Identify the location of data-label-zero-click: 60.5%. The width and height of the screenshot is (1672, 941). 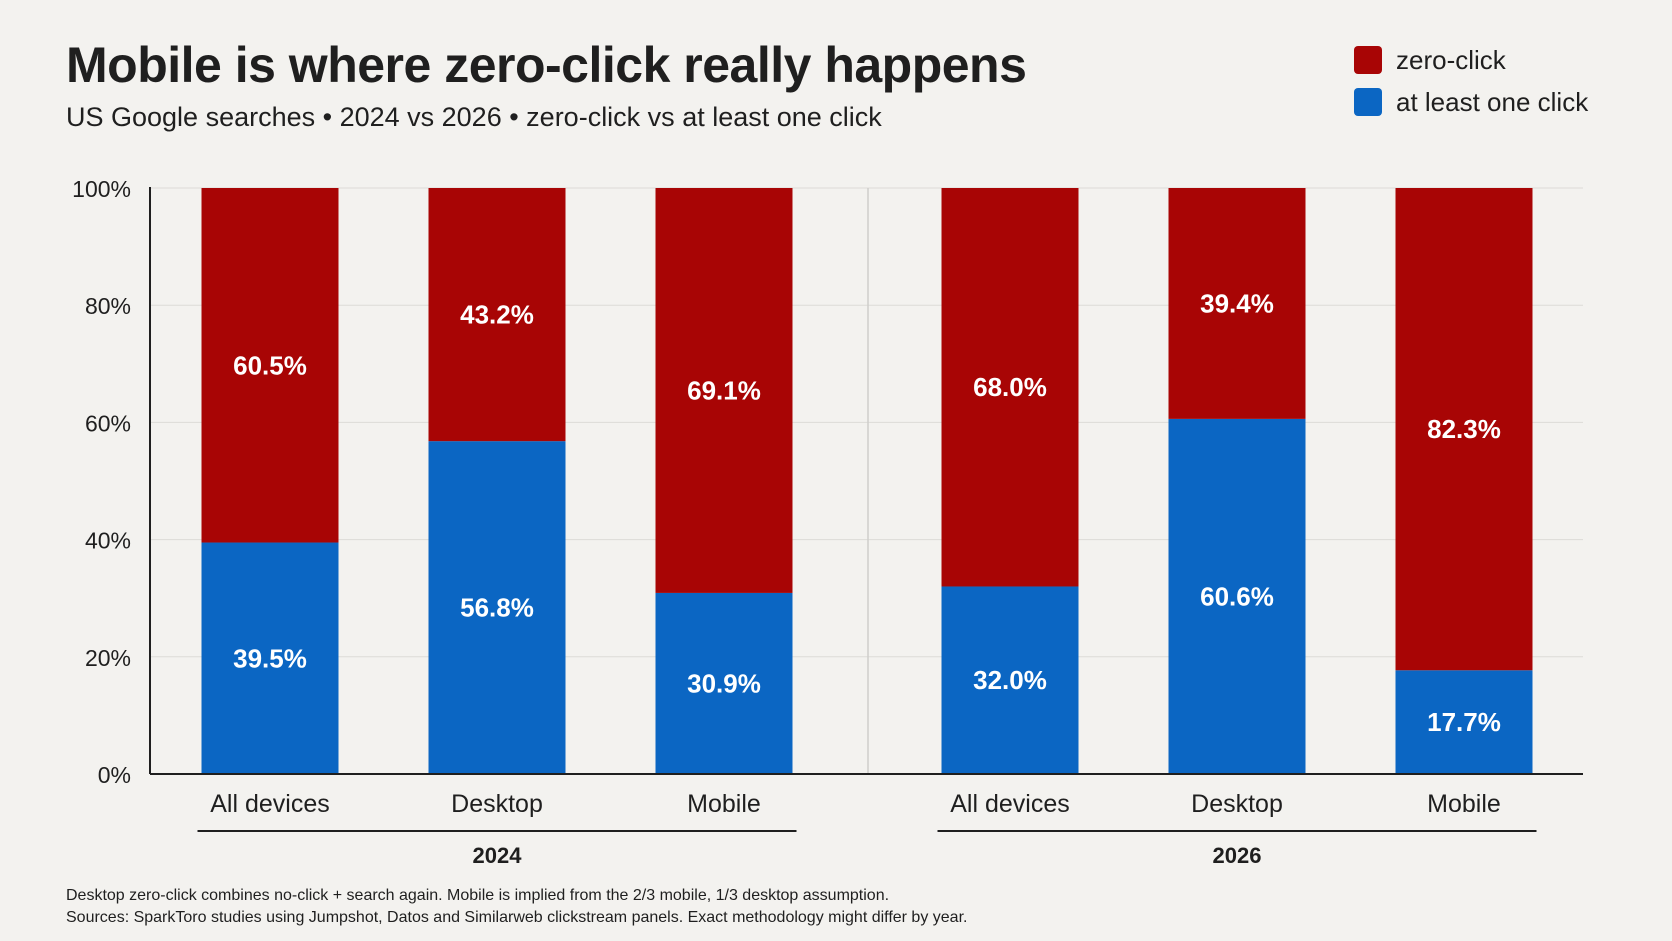
(270, 365).